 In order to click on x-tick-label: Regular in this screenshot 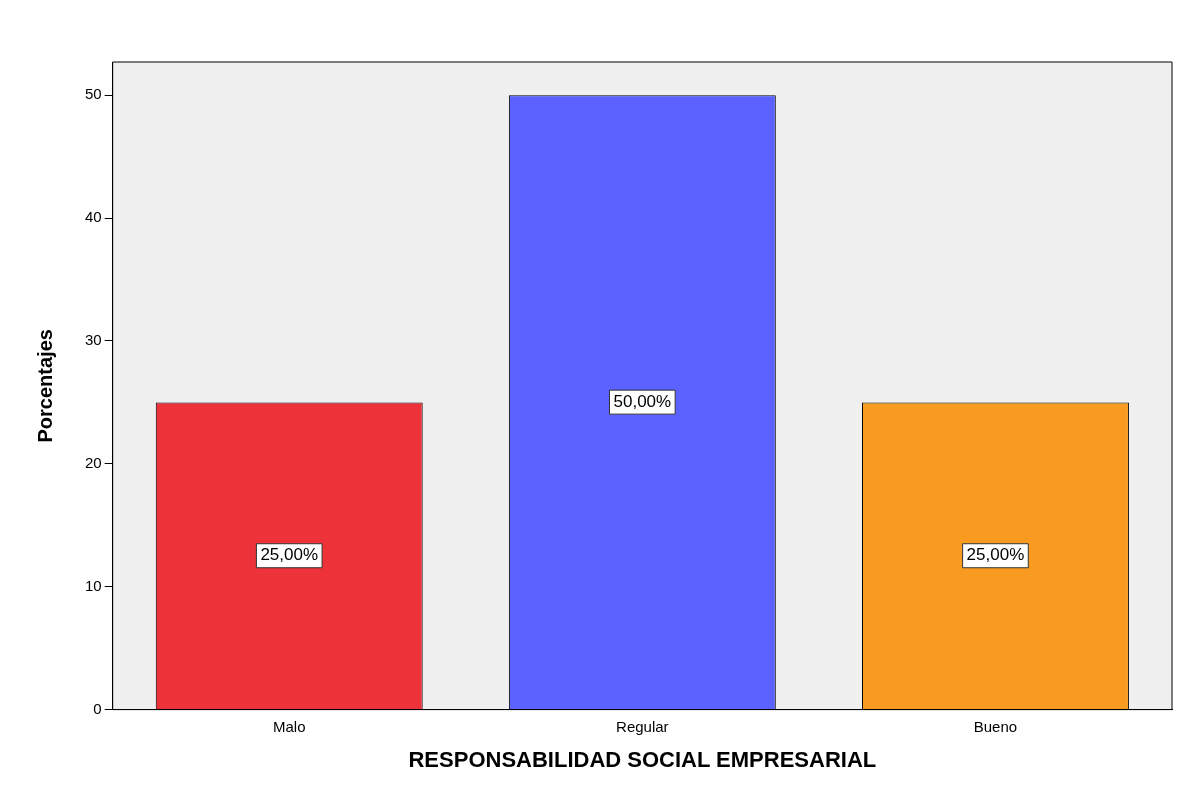, I will do `click(642, 726)`.